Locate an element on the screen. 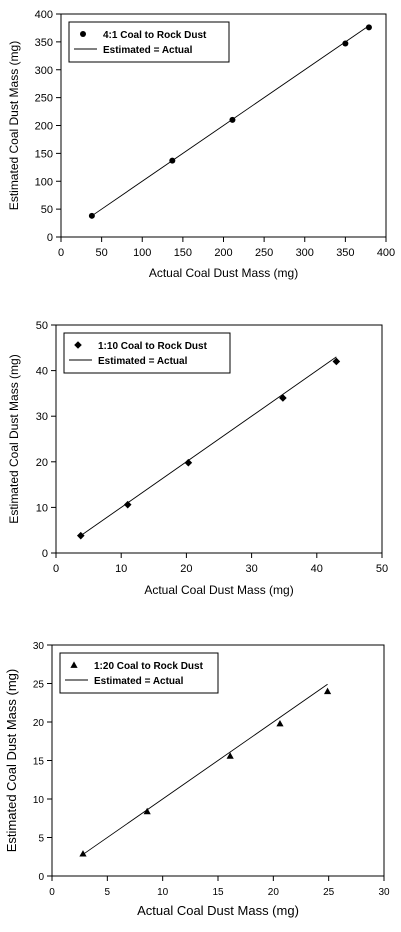  x-tick-label: 5 is located at coordinates (108, 892).